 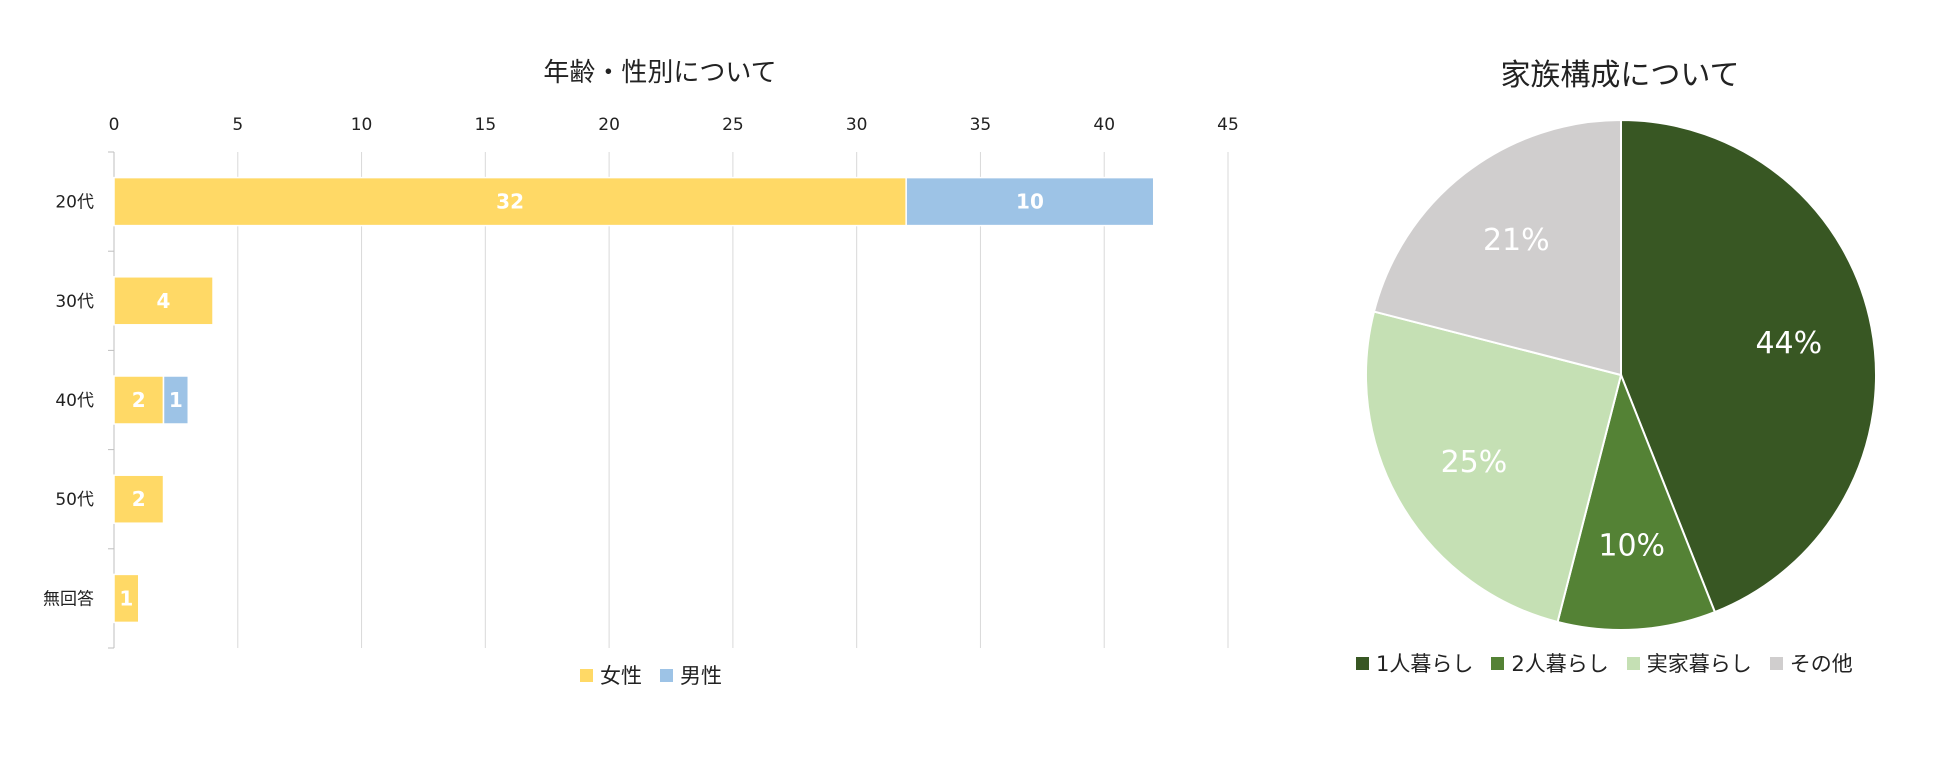 I want to click on pie-chart-legend: 1人暮らし 2人暮らし 実家暮らし その他, so click(x=1613, y=663).